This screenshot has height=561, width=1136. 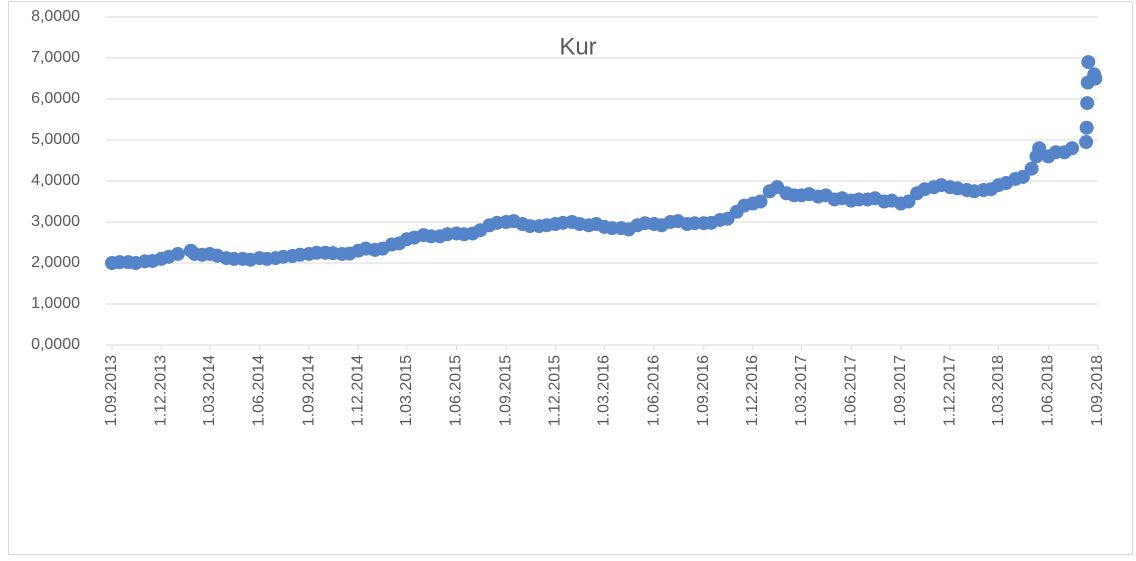 I want to click on x-tick-label: 1.12.2014, so click(x=357, y=390).